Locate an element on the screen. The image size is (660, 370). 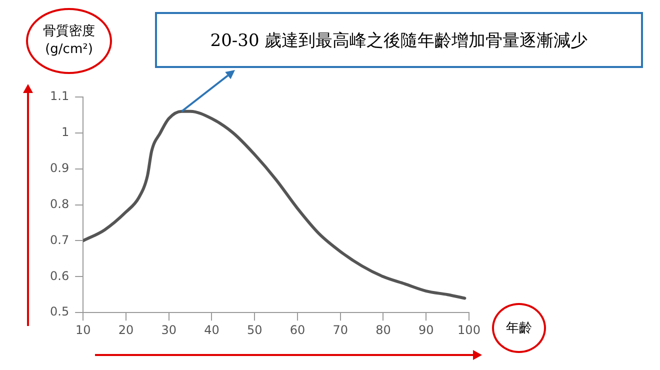
x-tick-label: 10 is located at coordinates (83, 329).